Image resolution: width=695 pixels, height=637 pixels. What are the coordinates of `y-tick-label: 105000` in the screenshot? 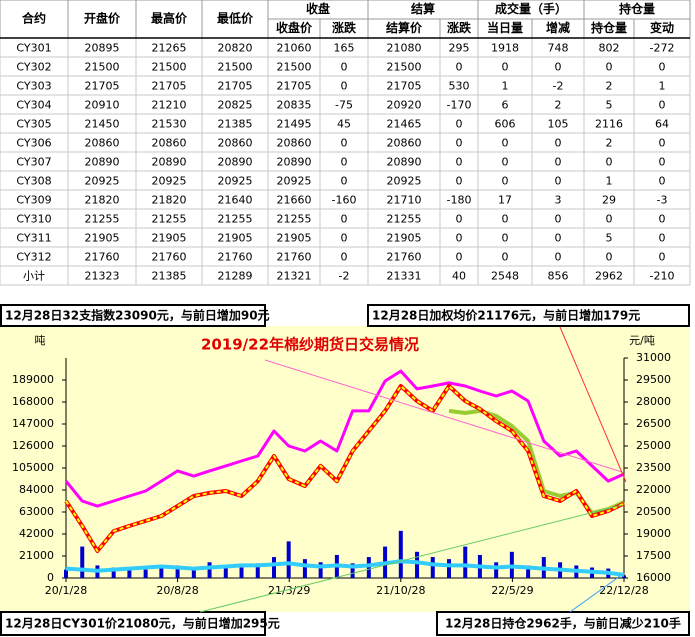 It's located at (33, 467).